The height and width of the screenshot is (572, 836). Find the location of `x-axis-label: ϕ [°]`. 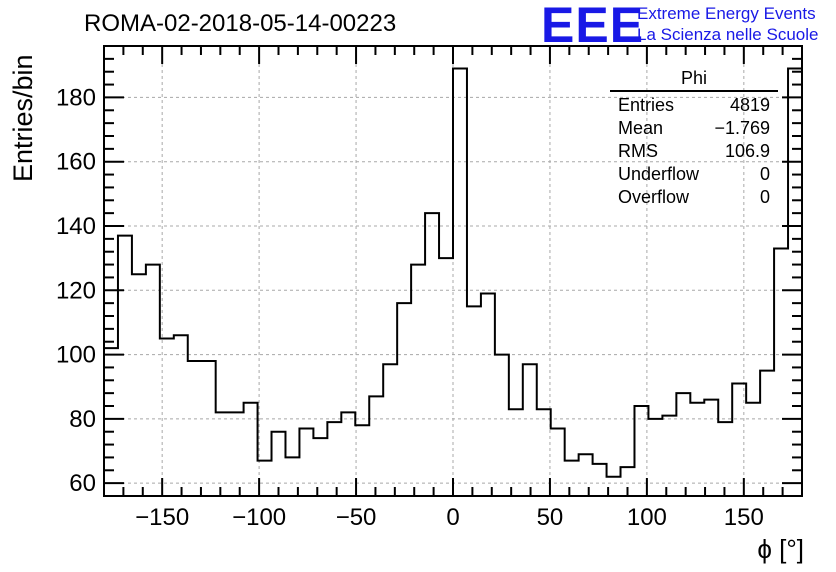

x-axis-label: ϕ [°] is located at coordinates (780, 549).